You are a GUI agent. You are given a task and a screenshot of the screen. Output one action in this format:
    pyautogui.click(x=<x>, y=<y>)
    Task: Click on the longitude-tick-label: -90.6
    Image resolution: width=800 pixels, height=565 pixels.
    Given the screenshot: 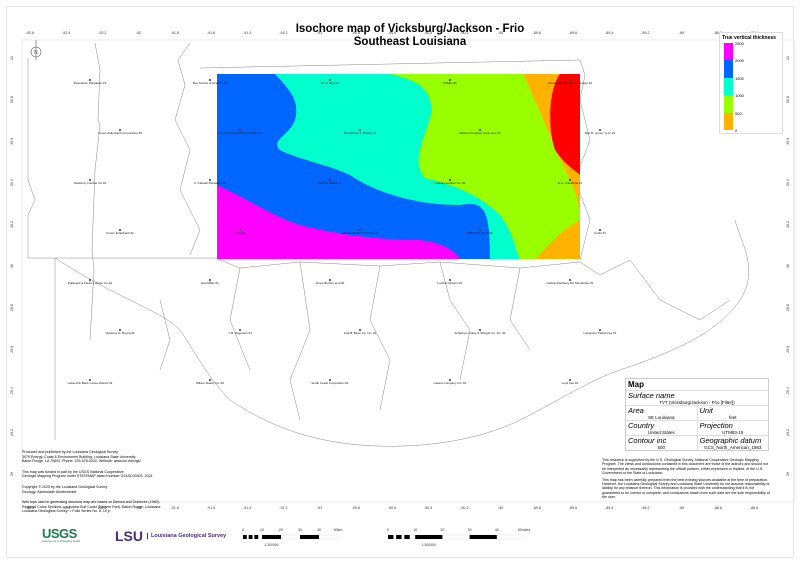 What is the action you would take?
    pyautogui.click(x=392, y=508)
    